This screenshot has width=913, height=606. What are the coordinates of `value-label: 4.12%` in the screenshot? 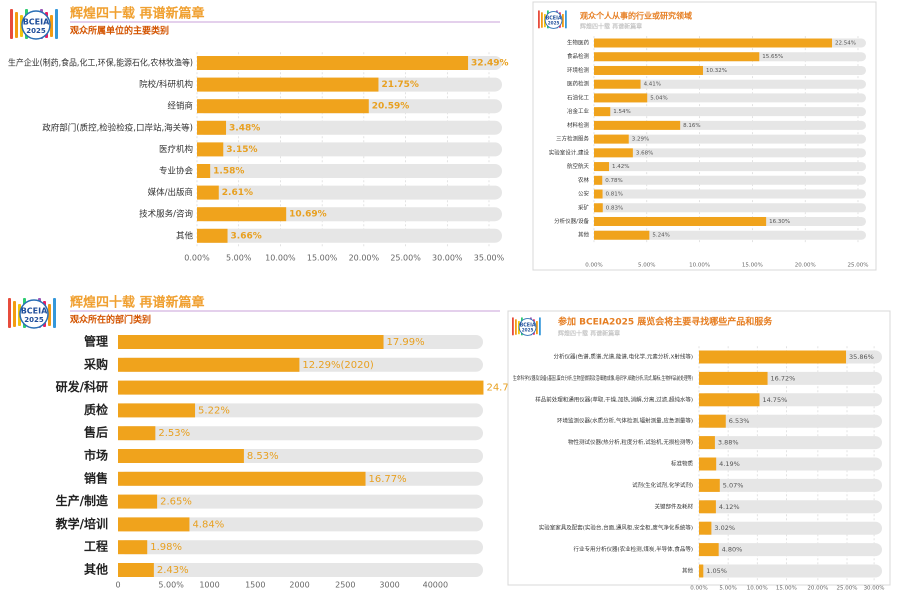 It's located at (729, 507).